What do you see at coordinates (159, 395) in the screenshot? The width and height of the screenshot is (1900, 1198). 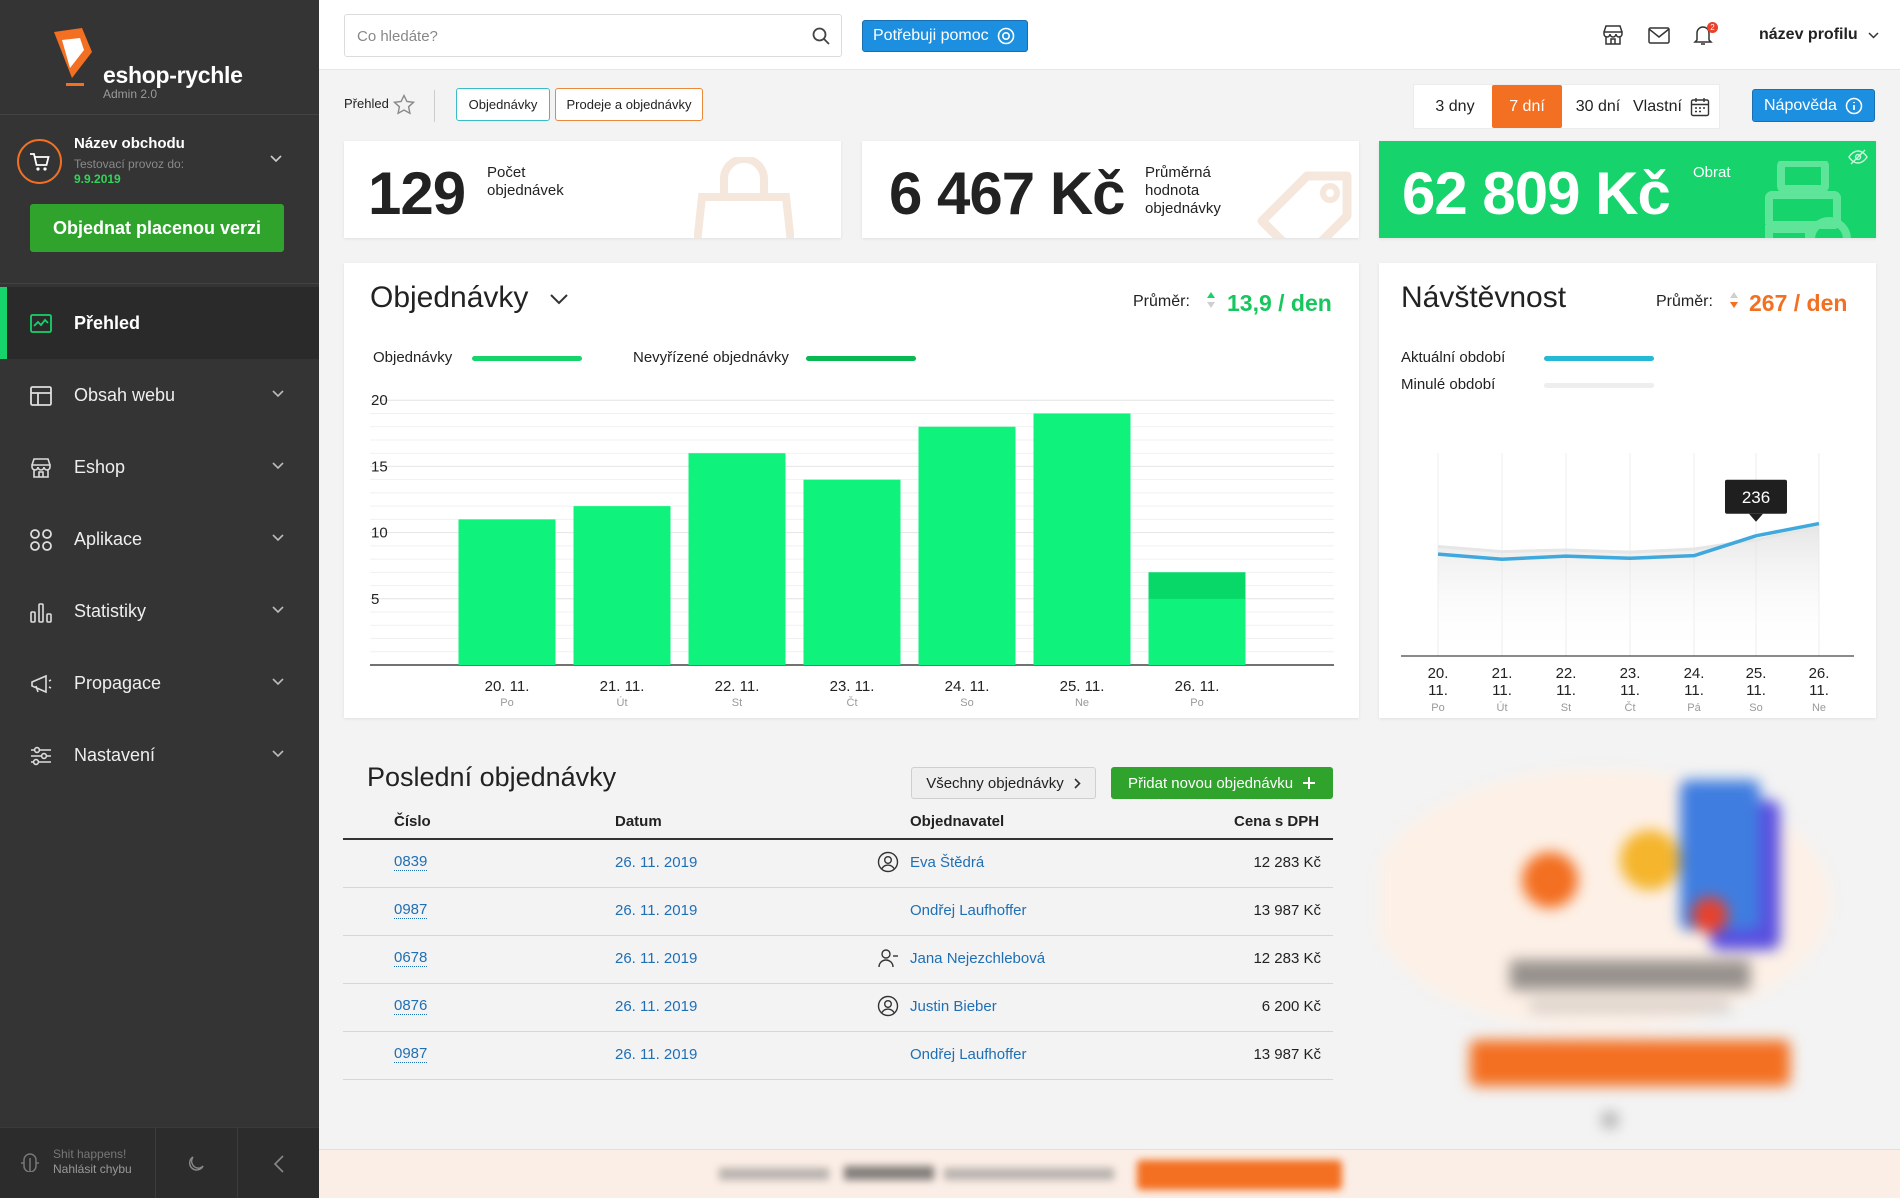 I see `sidebar-item-obsah-webu: Obsah webu` at bounding box center [159, 395].